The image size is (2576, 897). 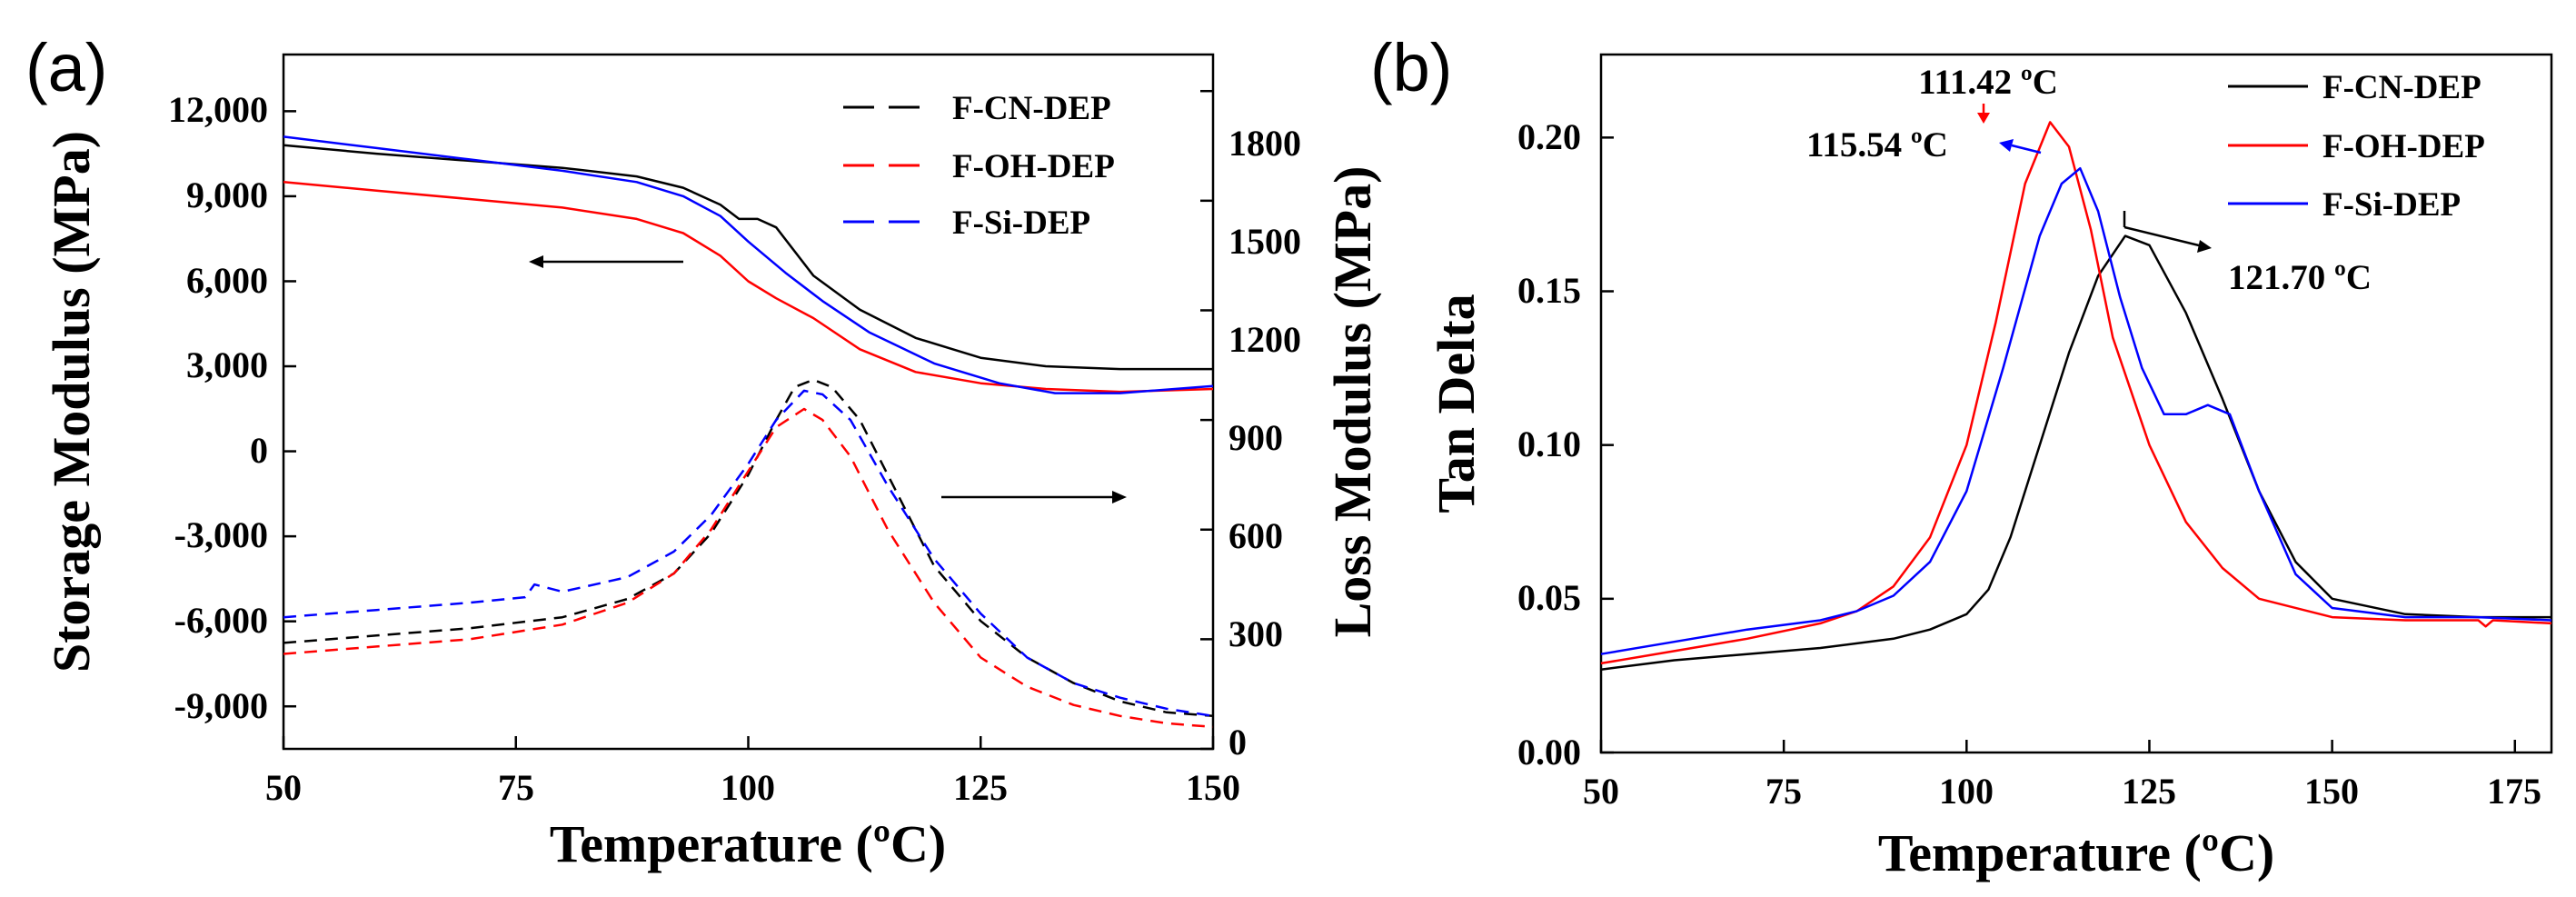 What do you see at coordinates (1265, 241) in the screenshot?
I see `panel-a-y2tick-label: 1500` at bounding box center [1265, 241].